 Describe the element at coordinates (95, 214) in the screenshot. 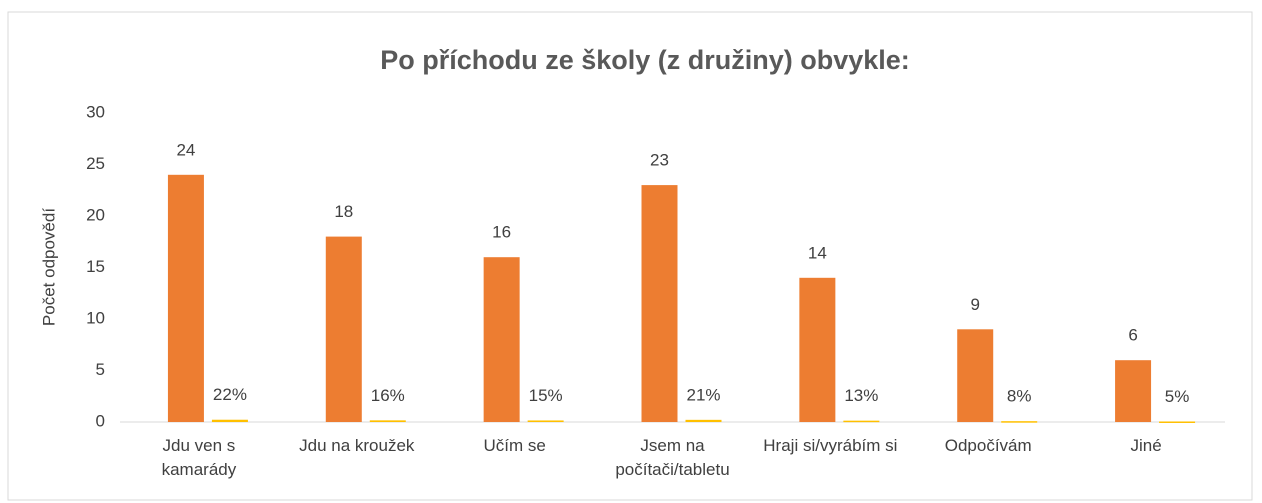

I see `y-tick-label: 20` at that location.